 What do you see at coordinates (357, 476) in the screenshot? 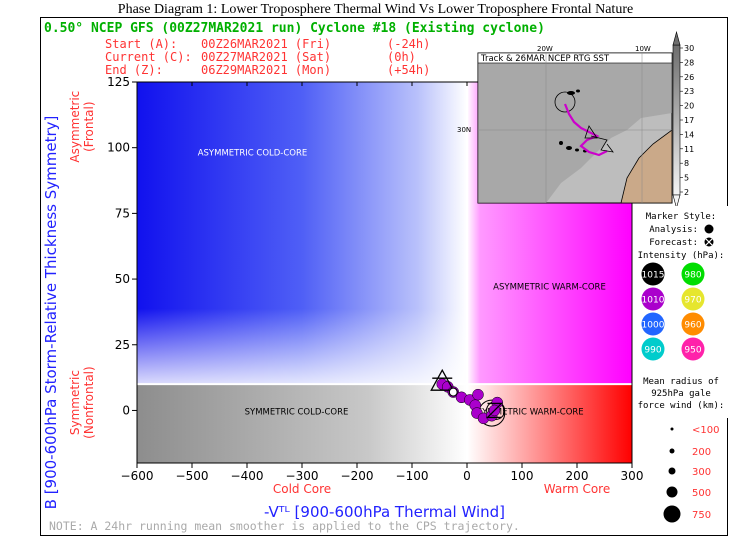
I see `x-tick-label: −200` at bounding box center [357, 476].